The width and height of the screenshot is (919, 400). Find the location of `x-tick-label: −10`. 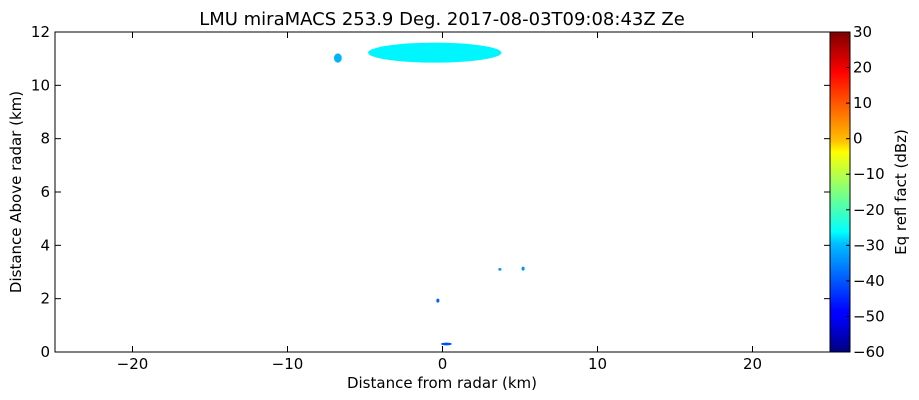

x-tick-label: −10 is located at coordinates (288, 364).